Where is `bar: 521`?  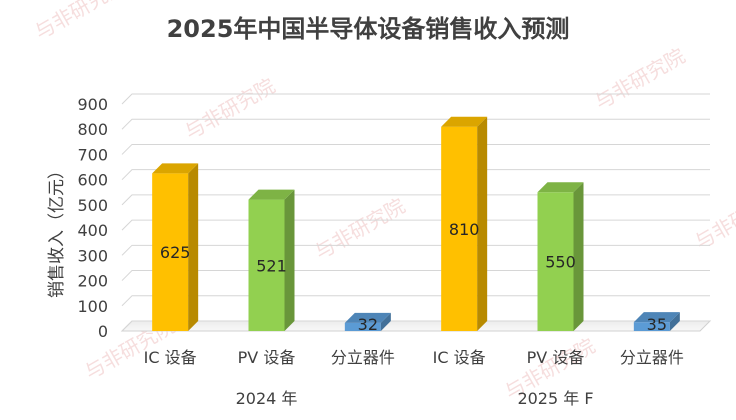 bar: 521 is located at coordinates (271, 260).